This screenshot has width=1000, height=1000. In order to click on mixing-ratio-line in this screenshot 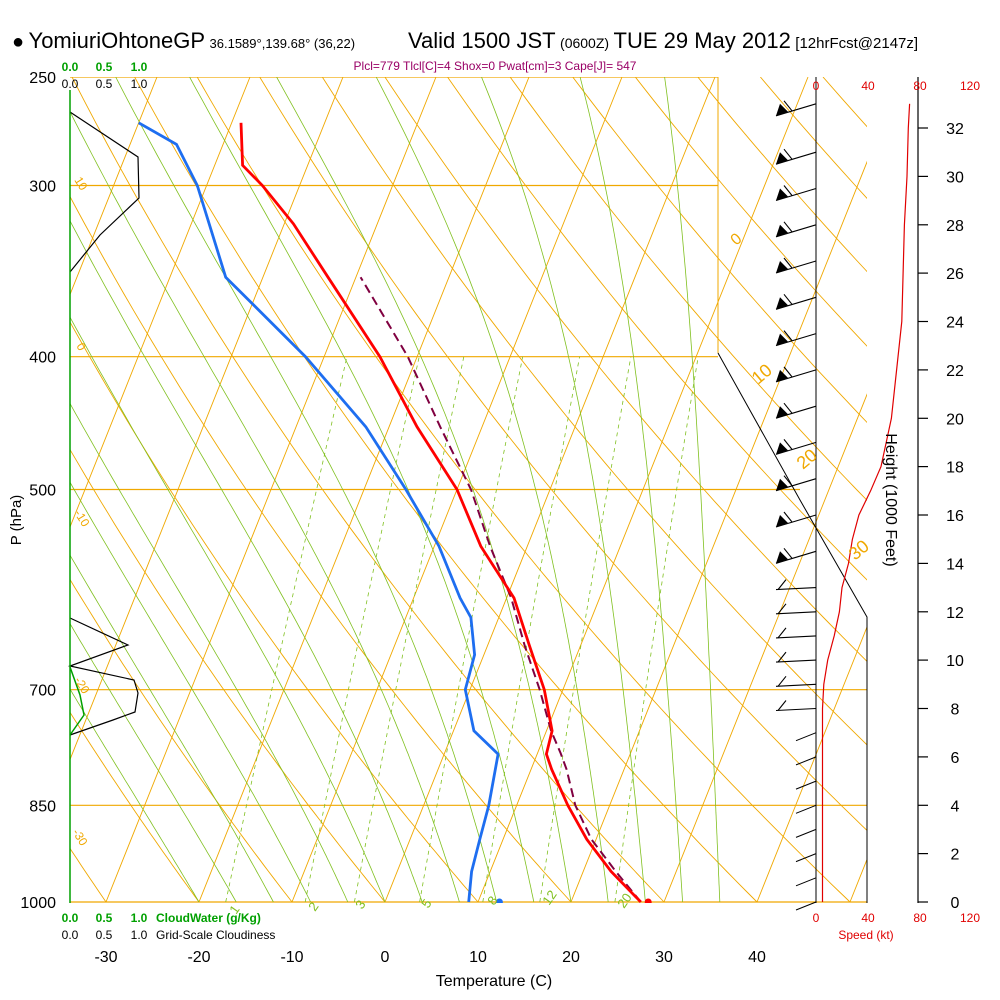, I will do `click(471, 629)`.